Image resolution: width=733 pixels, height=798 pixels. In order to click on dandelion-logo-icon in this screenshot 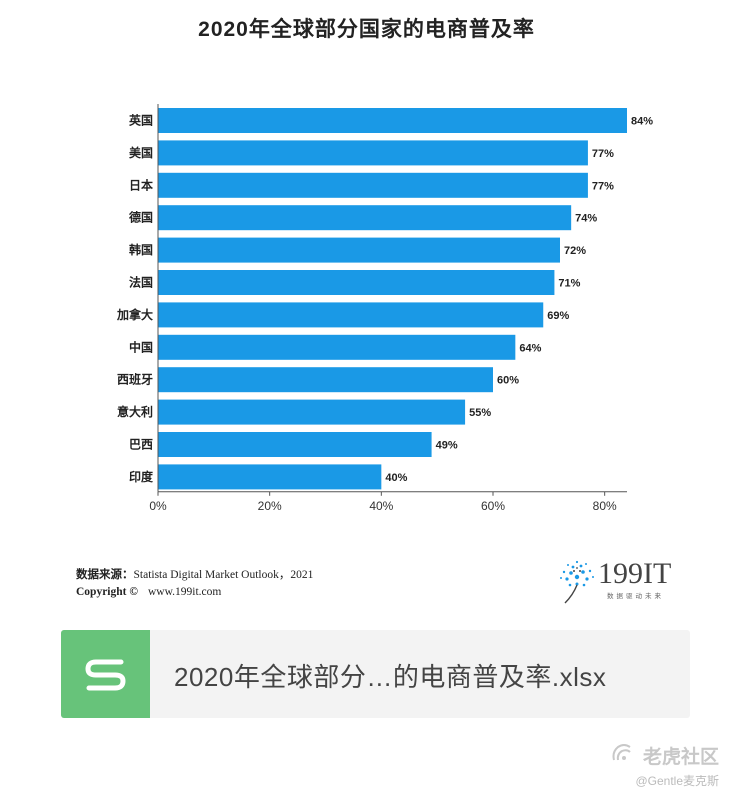, I will do `click(577, 582)`.